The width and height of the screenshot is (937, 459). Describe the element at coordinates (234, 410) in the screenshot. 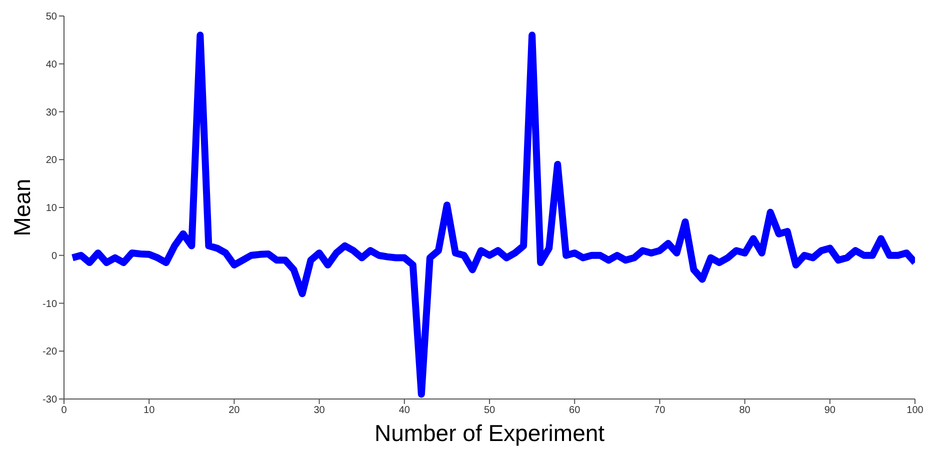

I see `x-tick-label: 20` at that location.